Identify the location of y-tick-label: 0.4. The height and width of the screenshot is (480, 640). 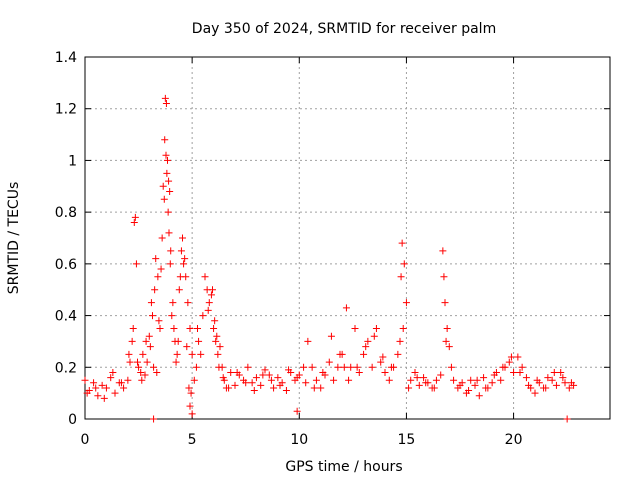
(66, 317).